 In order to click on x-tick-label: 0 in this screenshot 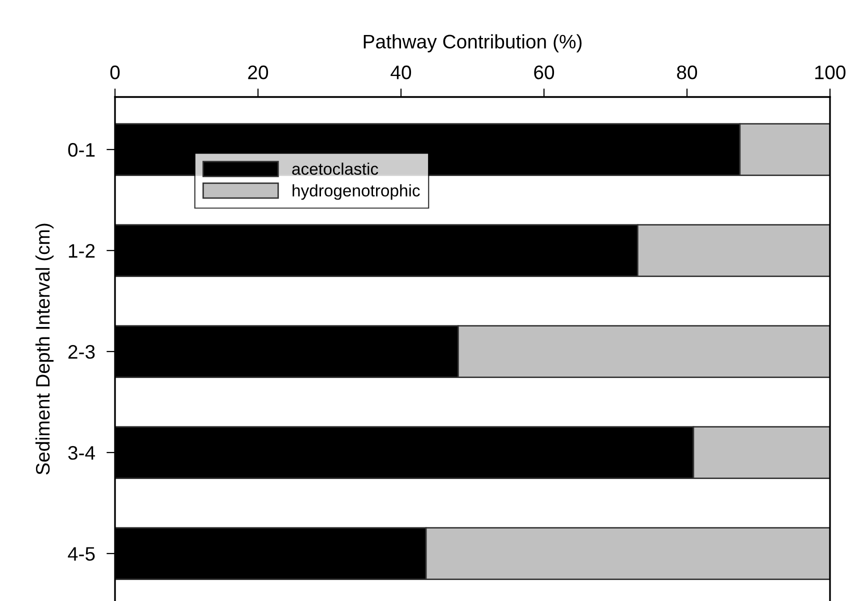, I will do `click(115, 73)`.